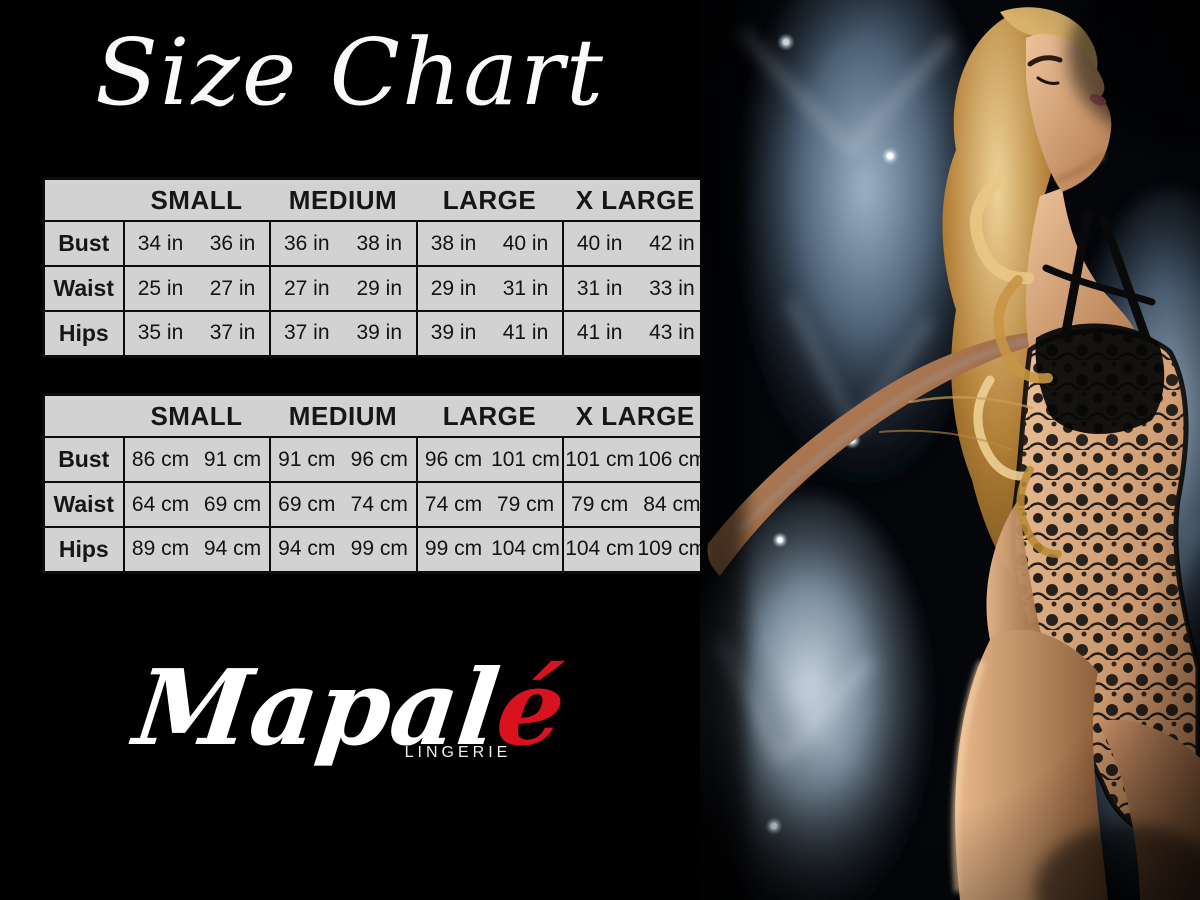 The image size is (1200, 900). I want to click on size-value: 101 cm, so click(600, 459).